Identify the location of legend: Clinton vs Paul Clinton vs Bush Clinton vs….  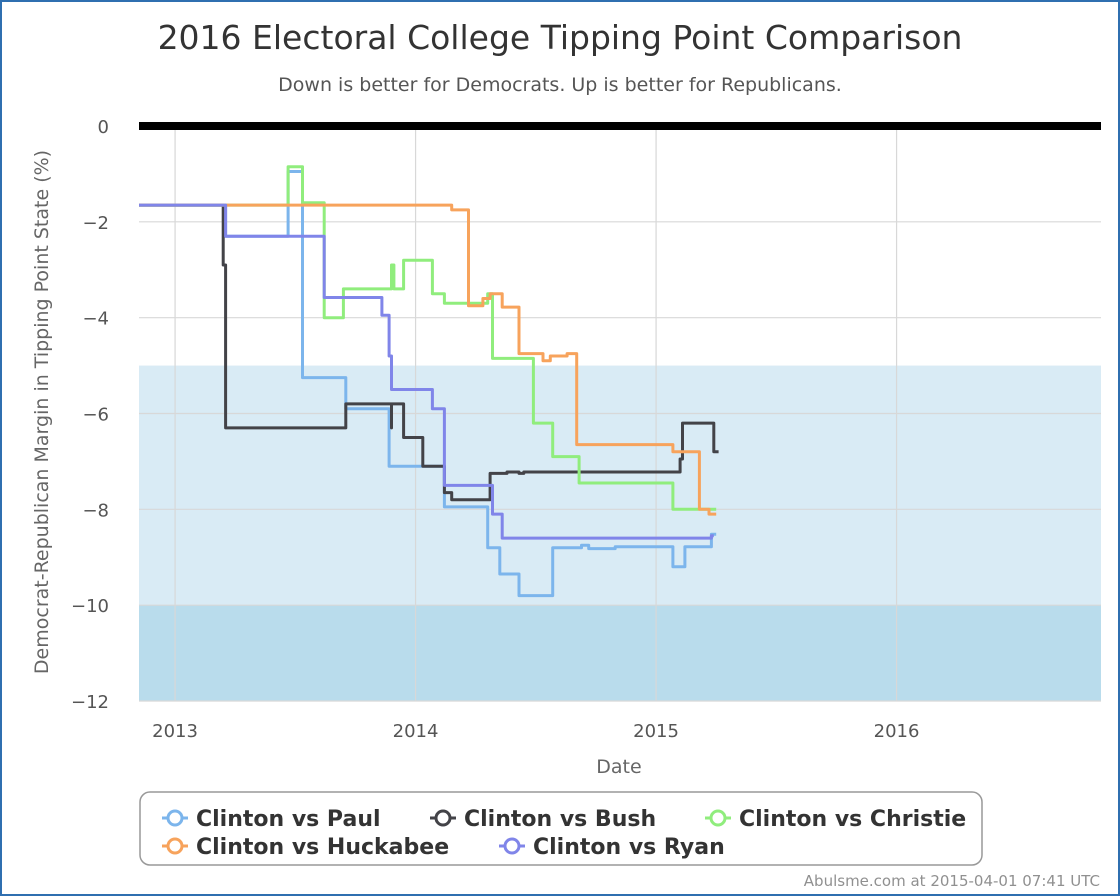
(564, 833).